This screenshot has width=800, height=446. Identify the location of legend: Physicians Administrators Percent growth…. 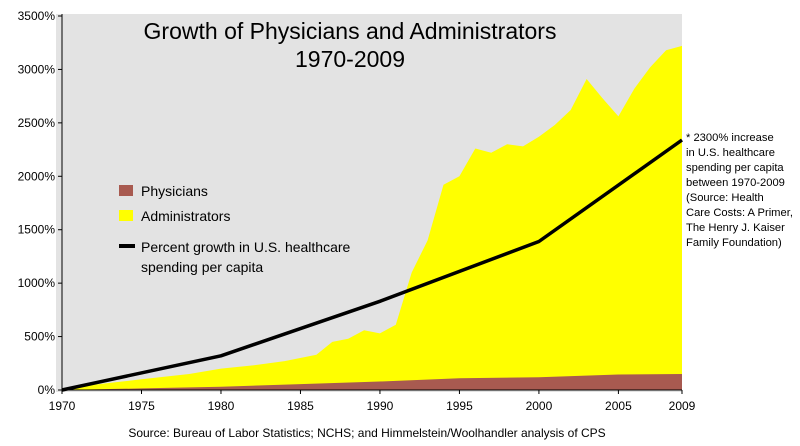
(236, 229).